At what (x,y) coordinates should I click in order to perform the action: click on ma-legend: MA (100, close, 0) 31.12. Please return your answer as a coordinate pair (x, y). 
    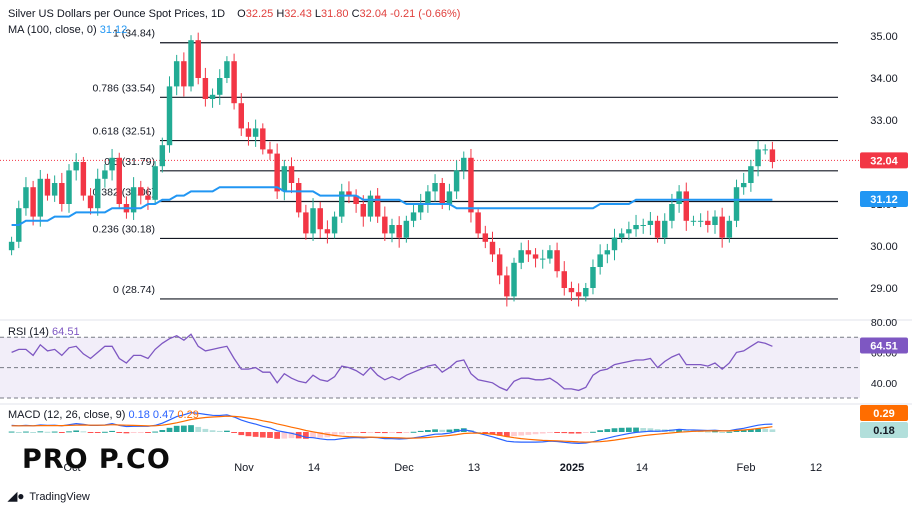
    Looking at the image, I should click on (67, 30).